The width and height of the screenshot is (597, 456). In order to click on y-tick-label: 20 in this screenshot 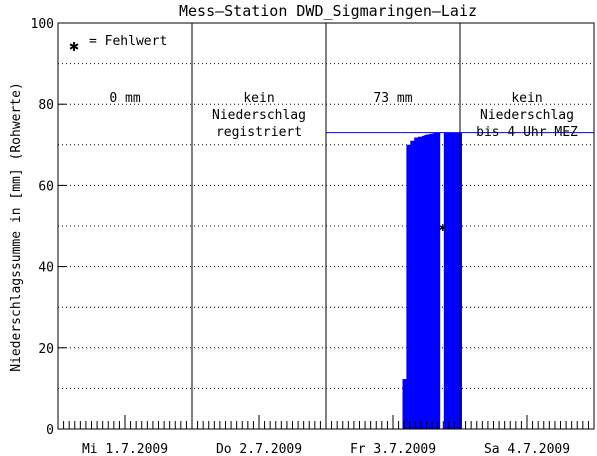, I will do `click(46, 349)`.